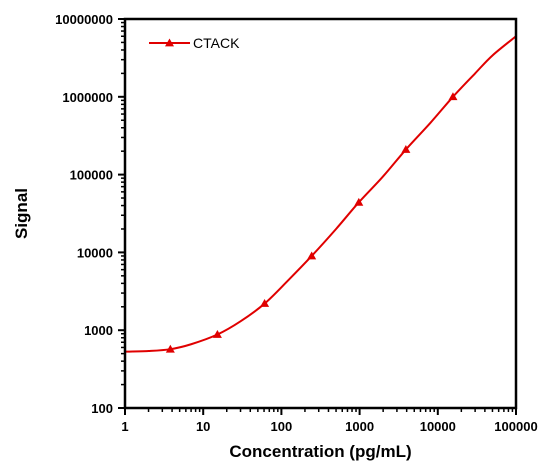 The image size is (546, 466). Describe the element at coordinates (320, 451) in the screenshot. I see `x-axis-title: Concentration (pg/mL)` at that location.